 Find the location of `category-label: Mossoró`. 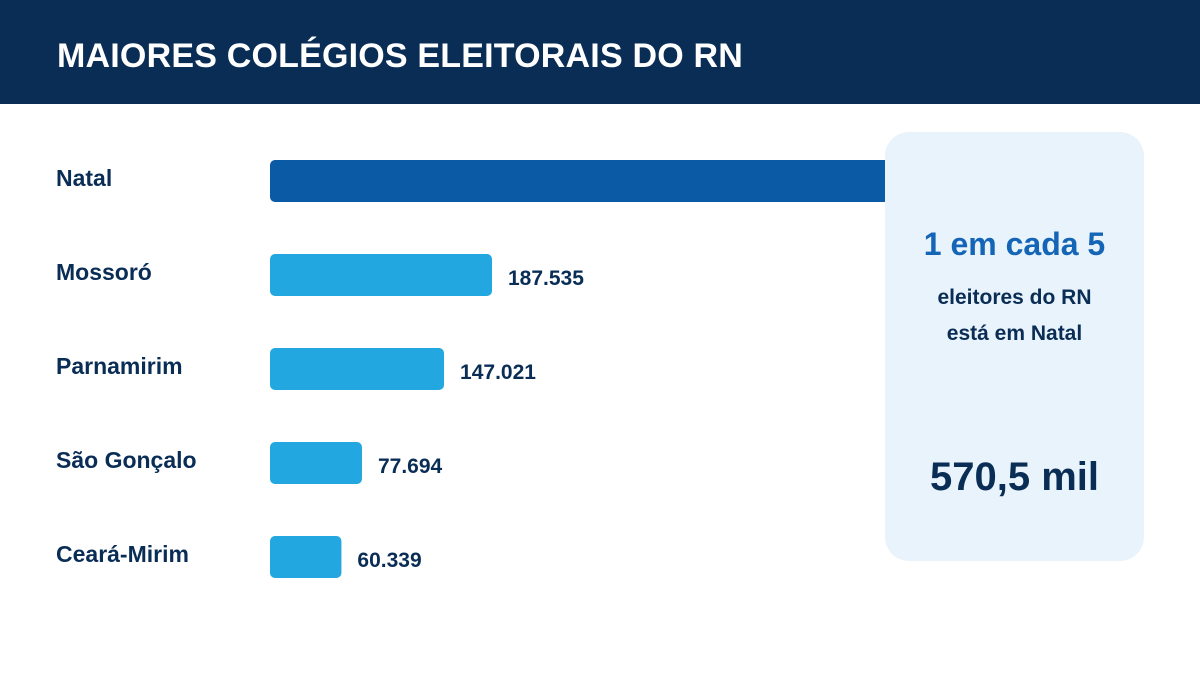

category-label: Mossoró is located at coordinates (104, 272).